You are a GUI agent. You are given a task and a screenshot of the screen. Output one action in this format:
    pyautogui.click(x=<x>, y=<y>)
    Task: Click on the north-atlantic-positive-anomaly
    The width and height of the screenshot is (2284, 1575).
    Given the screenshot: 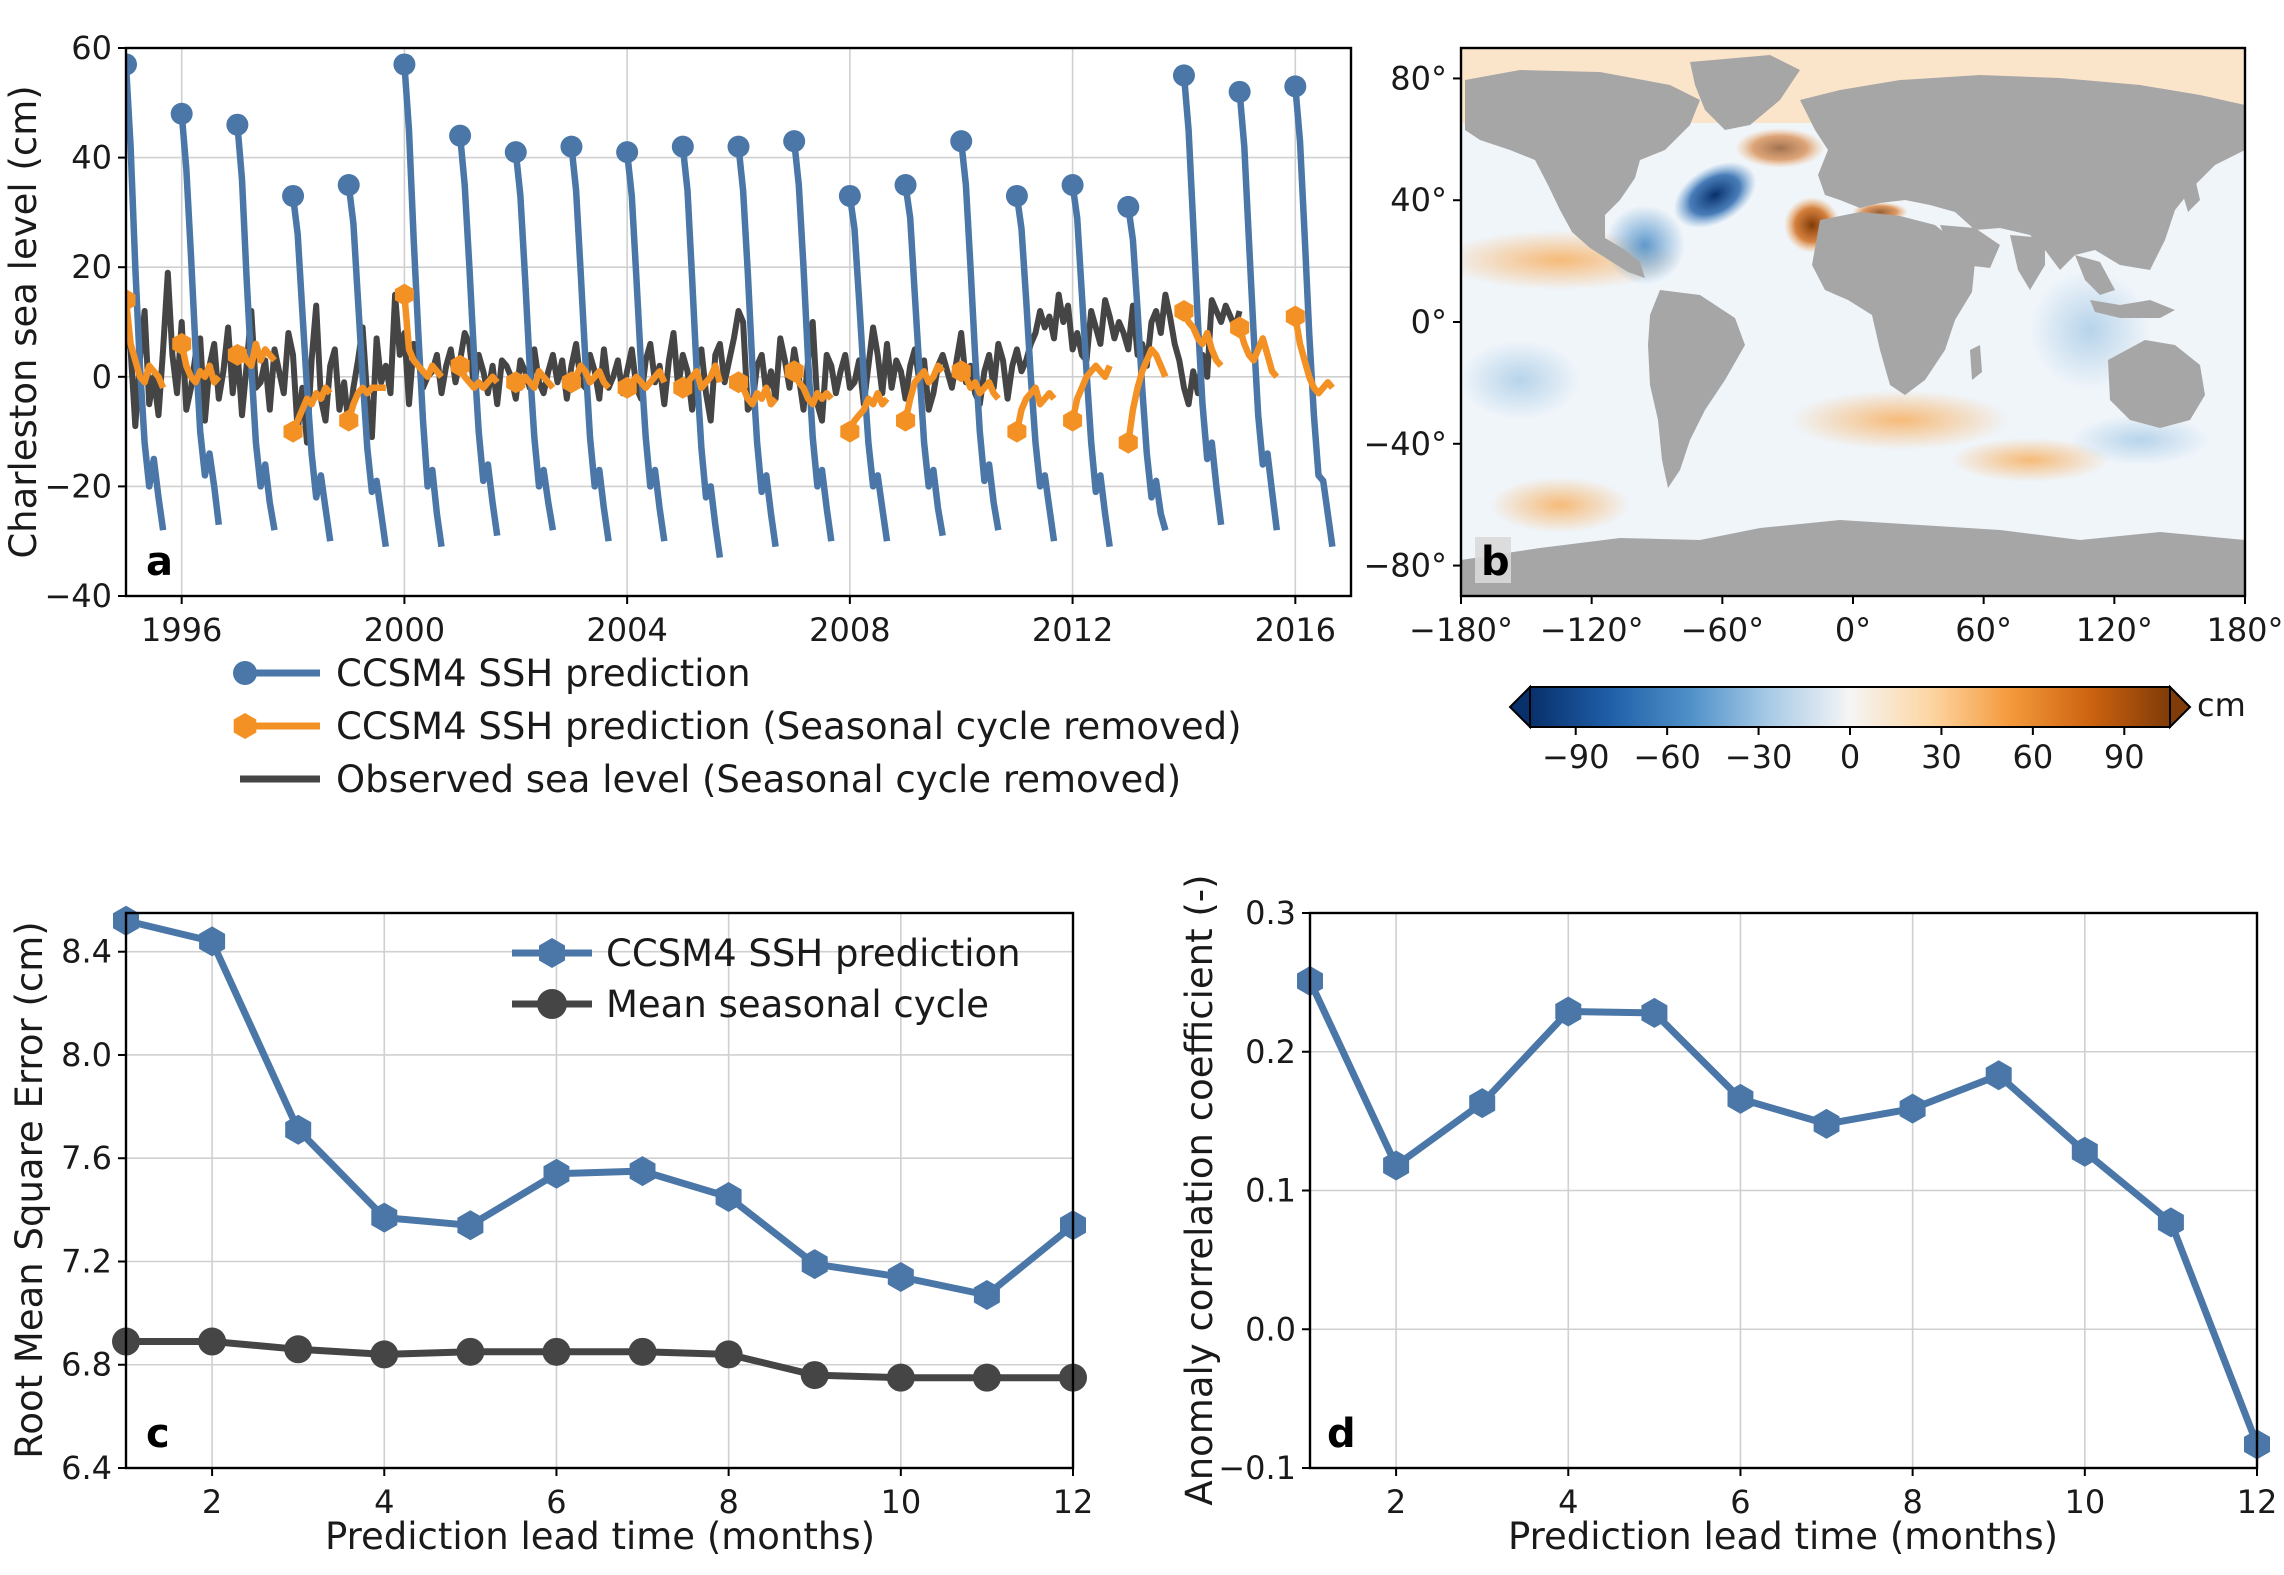 What is the action you would take?
    pyautogui.click(x=1780, y=148)
    